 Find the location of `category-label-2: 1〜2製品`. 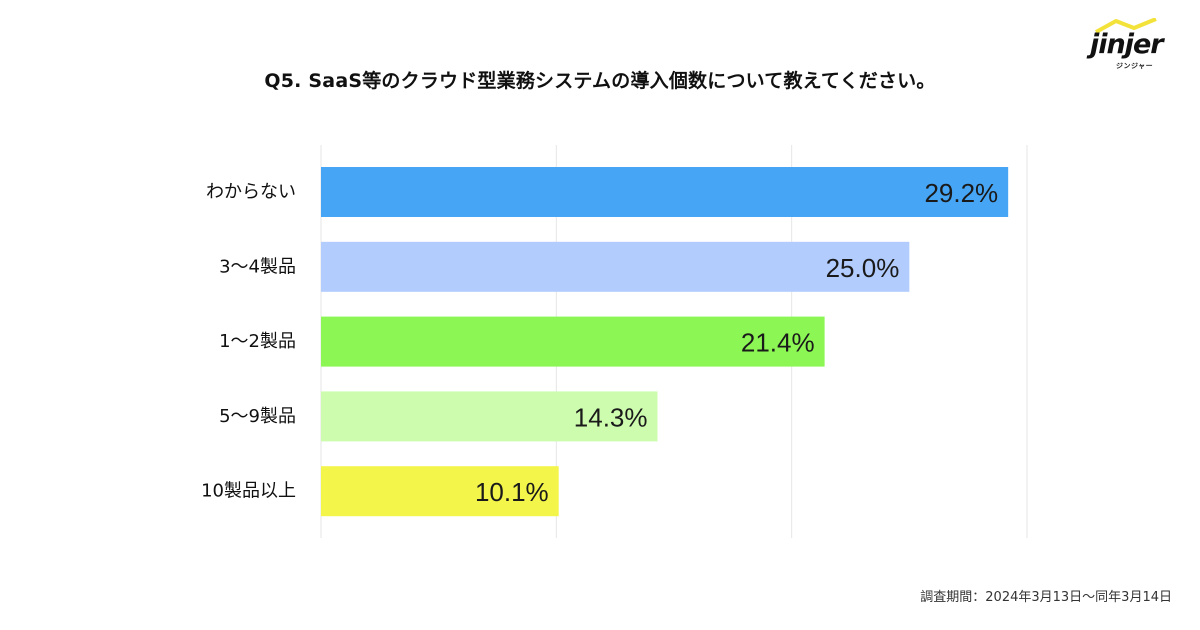

category-label-2: 1〜2製品 is located at coordinates (257, 341).